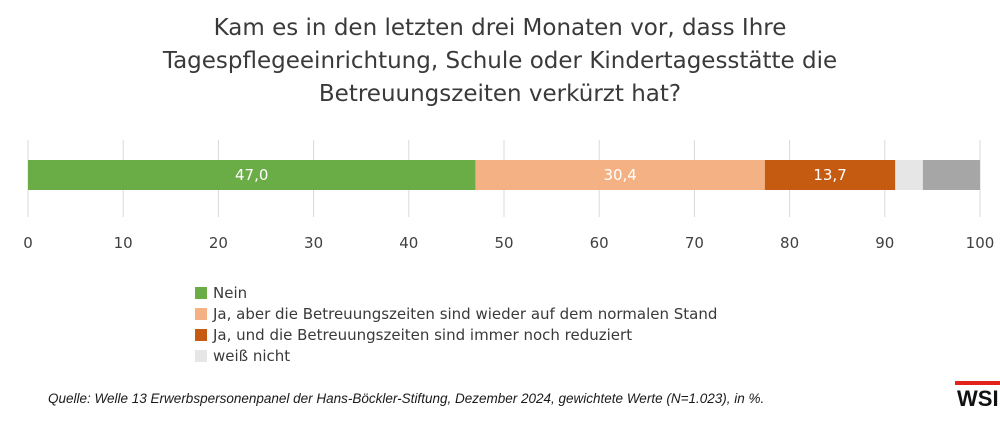 Image resolution: width=1000 pixels, height=423 pixels. Describe the element at coordinates (218, 243) in the screenshot. I see `x-tick-label: 20` at that location.